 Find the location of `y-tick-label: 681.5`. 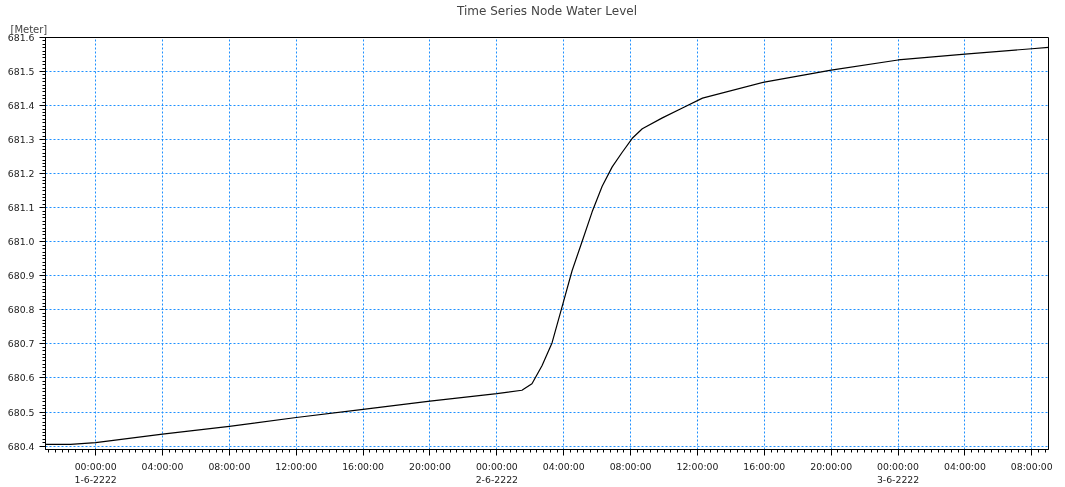

y-tick-label: 681.5 is located at coordinates (21, 72).